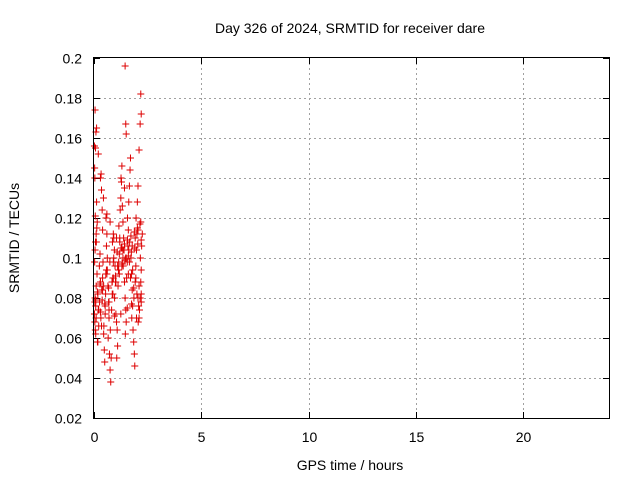  Describe the element at coordinates (68, 299) in the screenshot. I see `y-tick-label: 0.08` at that location.